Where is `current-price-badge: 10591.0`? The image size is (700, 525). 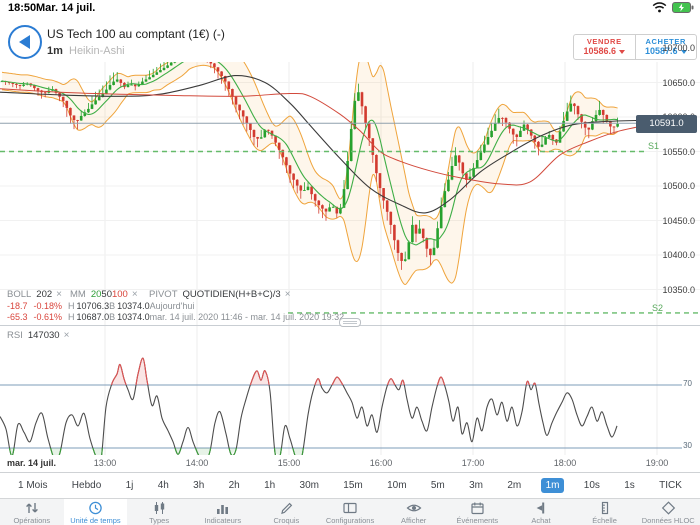 current-price-badge: 10591.0 is located at coordinates (666, 124).